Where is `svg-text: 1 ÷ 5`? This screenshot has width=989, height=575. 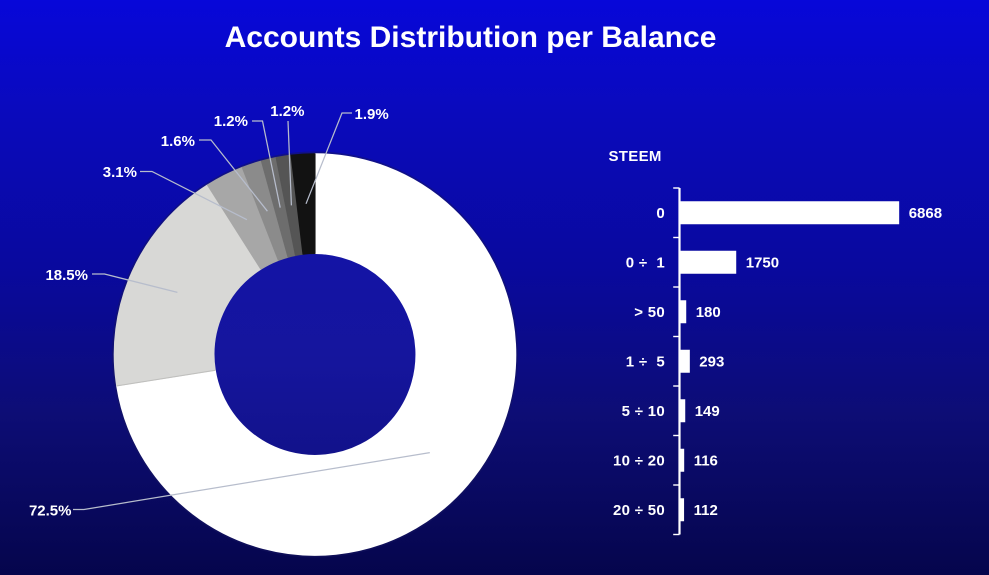
svg-text: 1 ÷ 5 is located at coordinates (645, 362).